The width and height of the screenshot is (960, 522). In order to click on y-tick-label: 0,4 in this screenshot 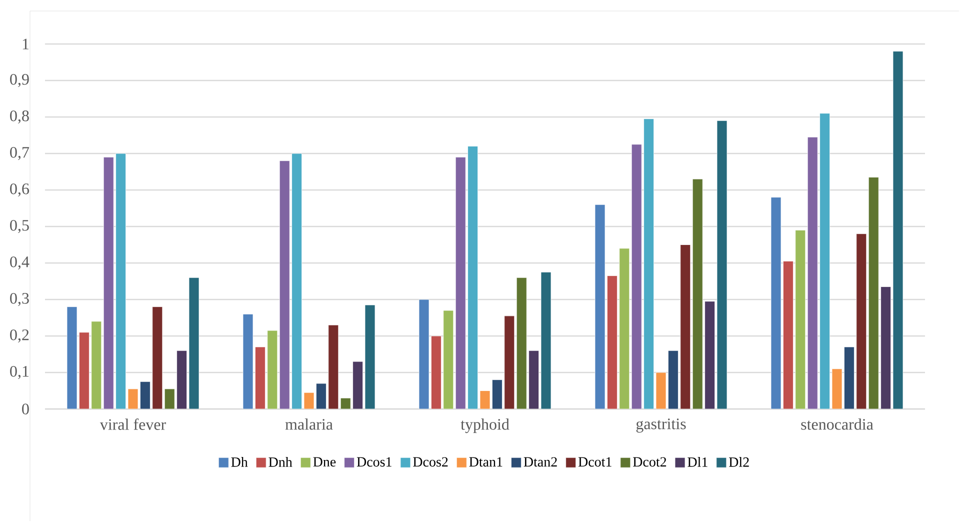, I will do `click(20, 263)`.